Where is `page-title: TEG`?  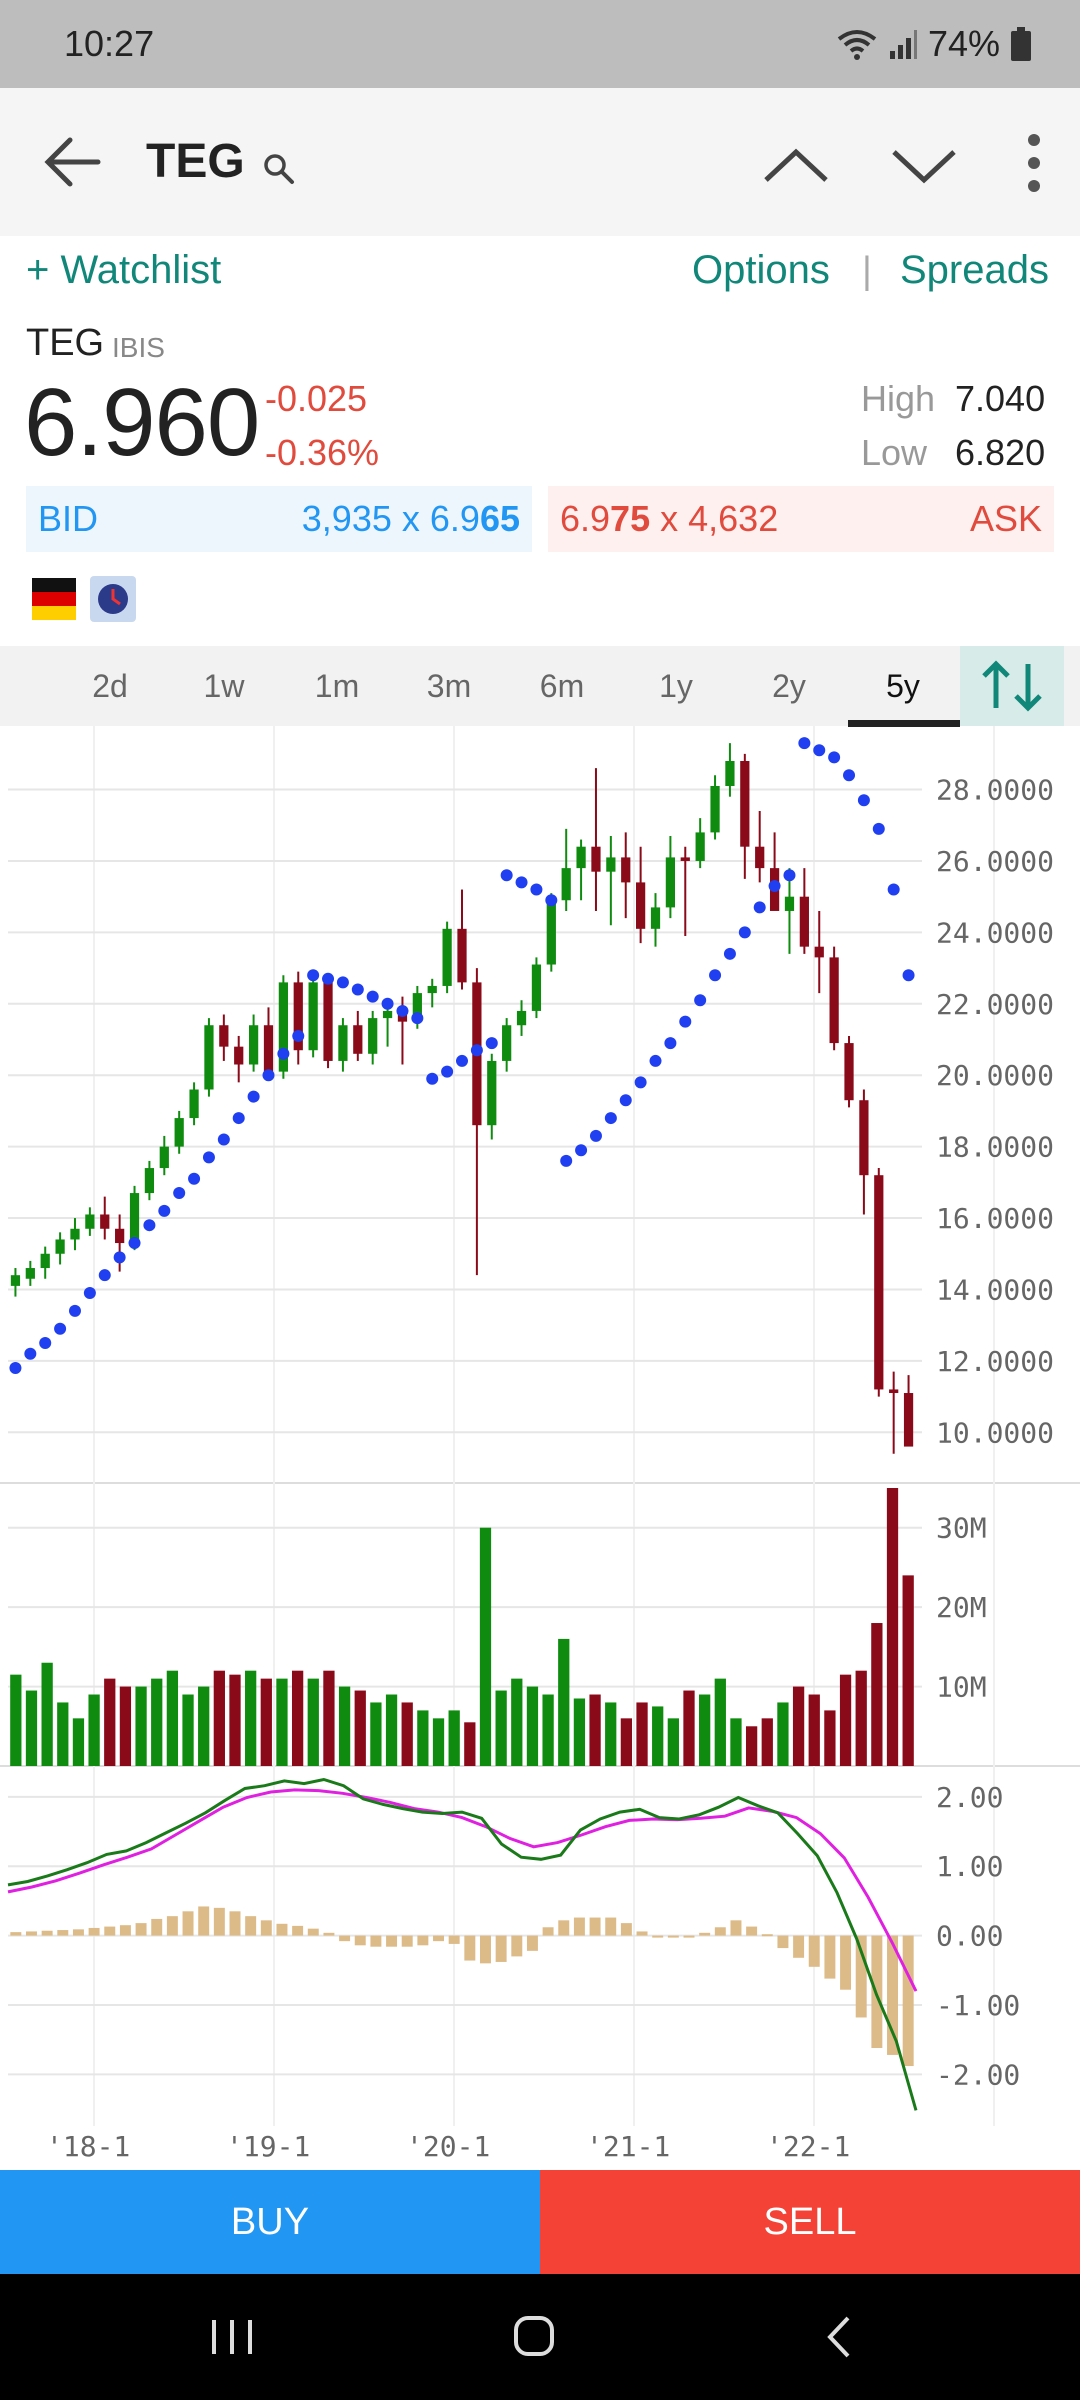
page-title: TEG is located at coordinates (195, 161).